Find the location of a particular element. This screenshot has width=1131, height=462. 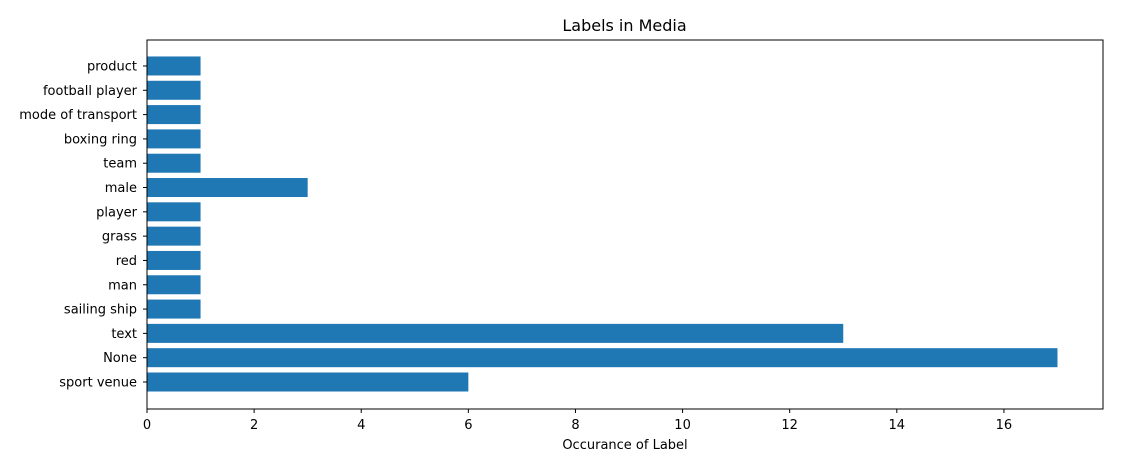

x-tick-label: 14 is located at coordinates (897, 425).